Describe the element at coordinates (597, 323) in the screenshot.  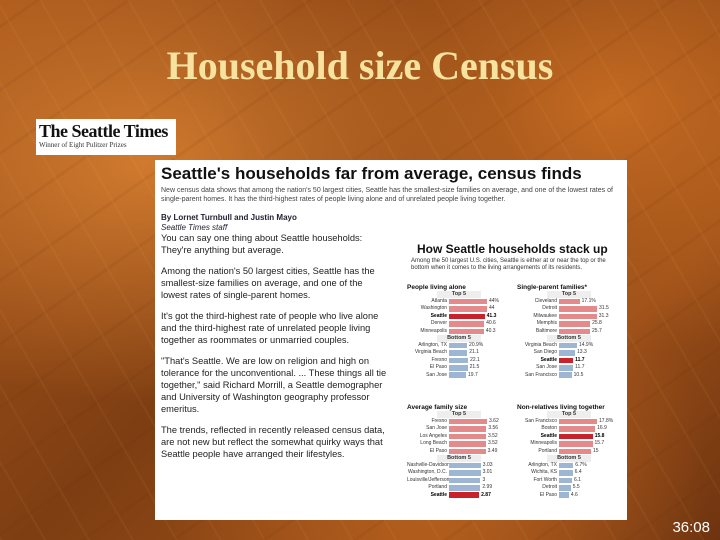
I see `value-label: 25.8` at that location.